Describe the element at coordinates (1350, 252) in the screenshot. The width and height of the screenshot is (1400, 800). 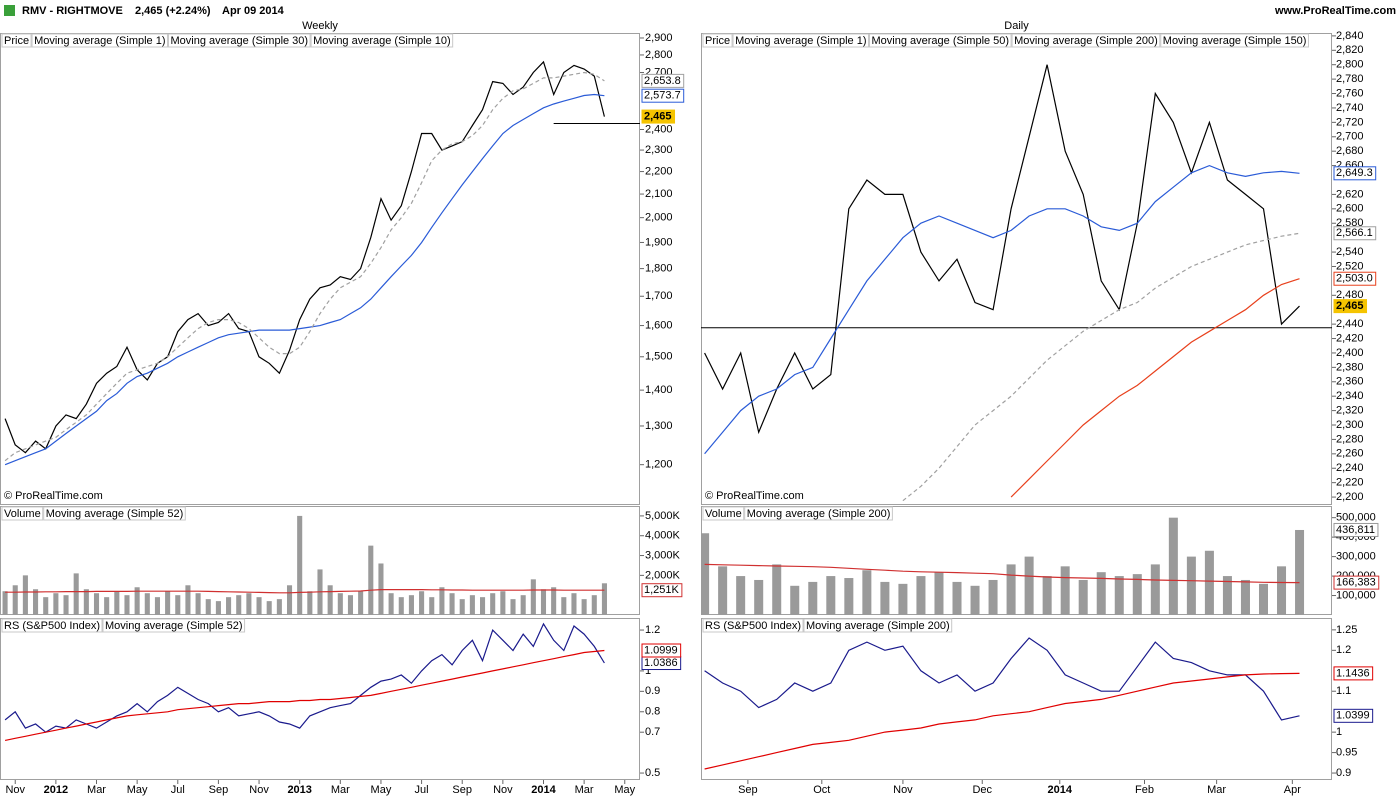
I see `y-tick-label: 2,540` at that location.